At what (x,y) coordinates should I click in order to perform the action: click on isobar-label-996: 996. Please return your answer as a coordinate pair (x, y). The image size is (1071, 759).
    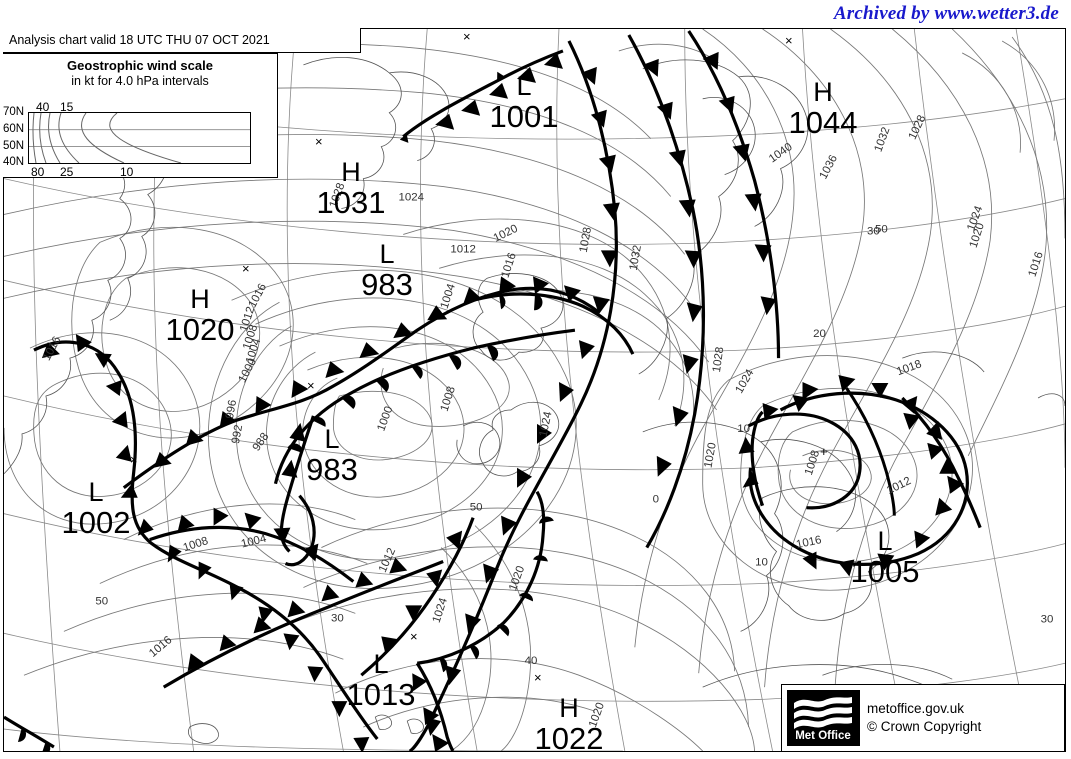
    Looking at the image, I should click on (231, 409).